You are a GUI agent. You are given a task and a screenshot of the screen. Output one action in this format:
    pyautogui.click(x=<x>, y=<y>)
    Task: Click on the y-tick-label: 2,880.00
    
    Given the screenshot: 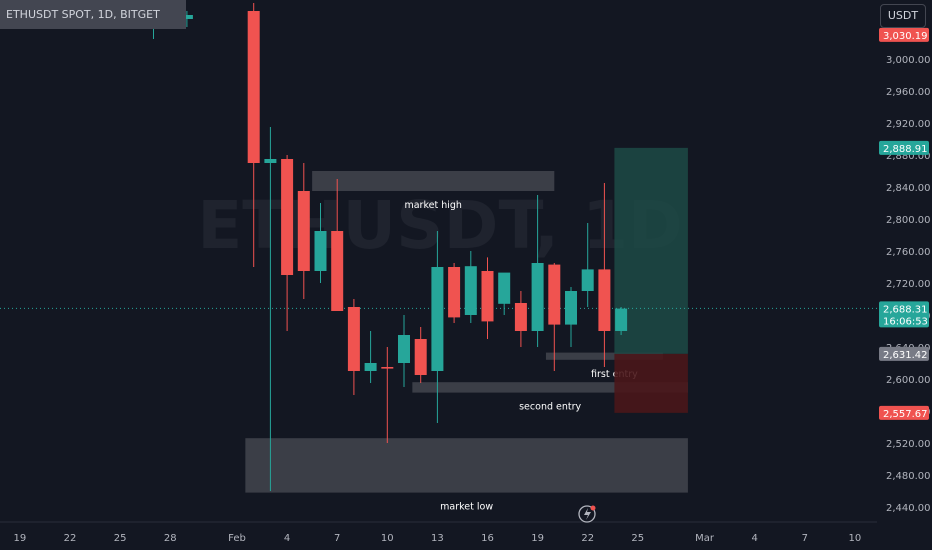 What is the action you would take?
    pyautogui.click(x=908, y=156)
    